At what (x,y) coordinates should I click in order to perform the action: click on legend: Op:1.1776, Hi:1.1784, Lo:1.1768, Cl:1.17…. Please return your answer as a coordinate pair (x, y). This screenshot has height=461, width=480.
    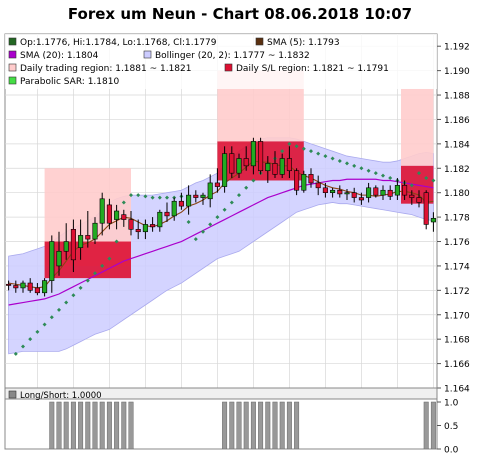
    Looking at the image, I should click on (221, 61).